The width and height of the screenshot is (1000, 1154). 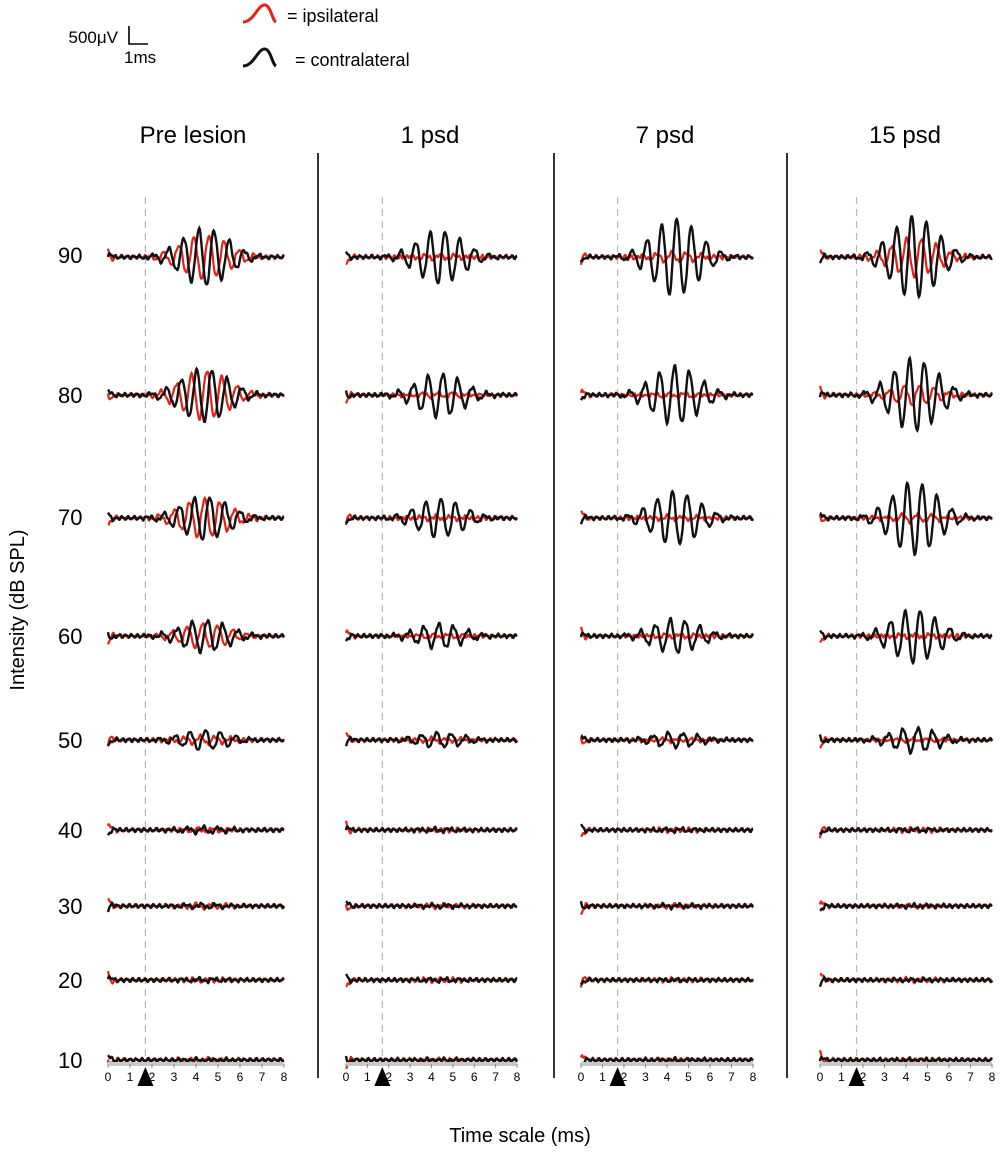 What do you see at coordinates (70, 1060) in the screenshot?
I see `y-tick-label: 10` at bounding box center [70, 1060].